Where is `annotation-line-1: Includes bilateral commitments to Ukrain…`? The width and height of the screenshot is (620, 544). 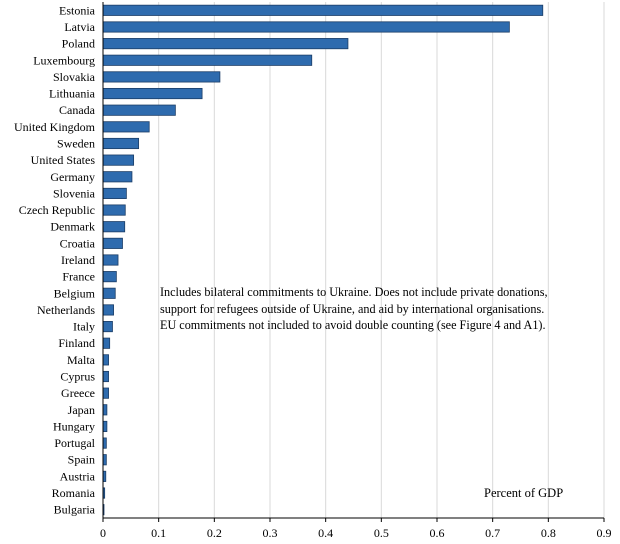
annotation-line-1: Includes bilateral commitments to Ukrain… is located at coordinates (354, 292).